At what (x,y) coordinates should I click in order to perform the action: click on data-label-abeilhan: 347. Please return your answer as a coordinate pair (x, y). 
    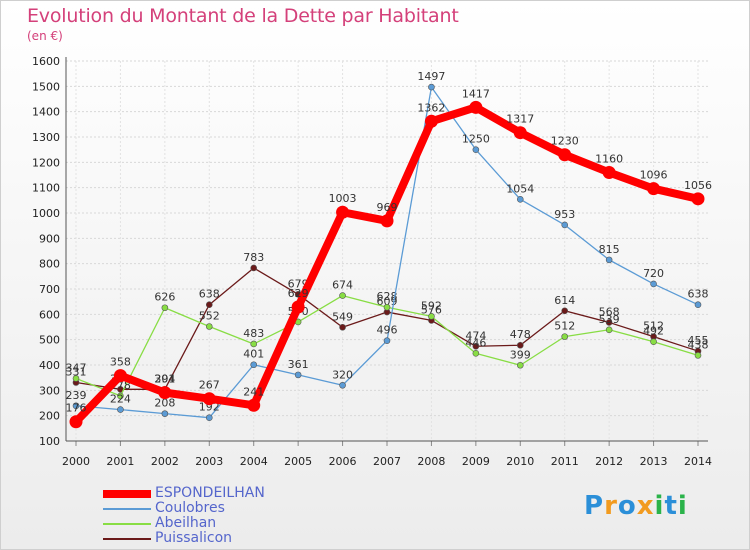
    Looking at the image, I should click on (76, 367).